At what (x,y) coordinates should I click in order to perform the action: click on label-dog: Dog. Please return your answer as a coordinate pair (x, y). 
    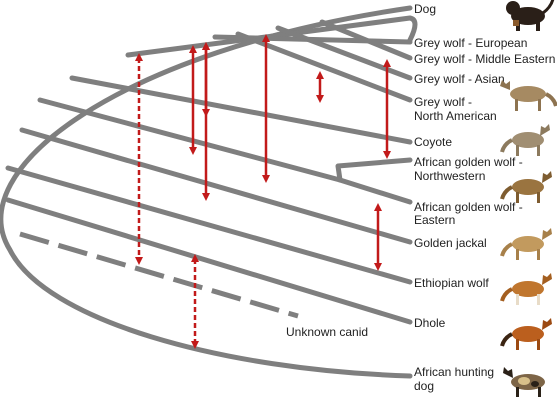
    Looking at the image, I should click on (425, 9).